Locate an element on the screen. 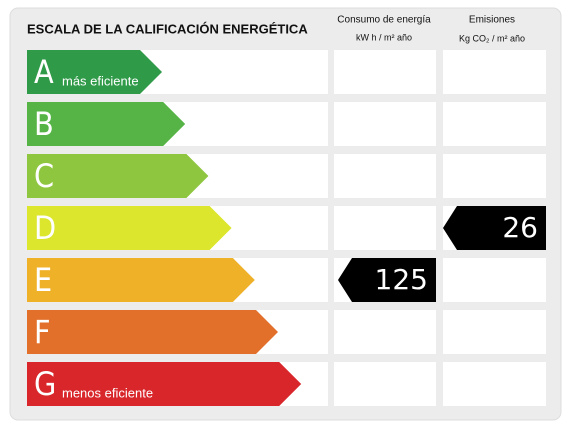 This screenshot has width=571, height=432. emissions-title: Emisiones is located at coordinates (492, 20).